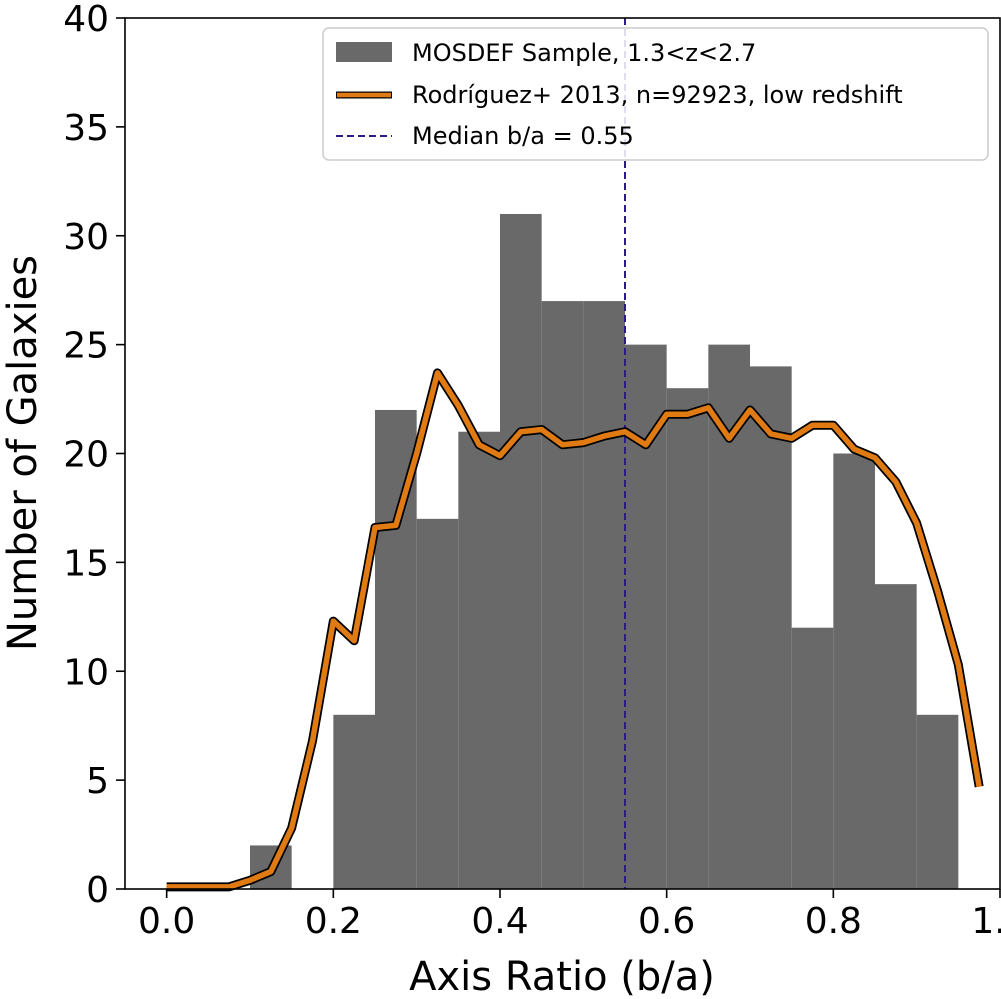  Describe the element at coordinates (86, 672) in the screenshot. I see `y-tick-label: 10` at that location.